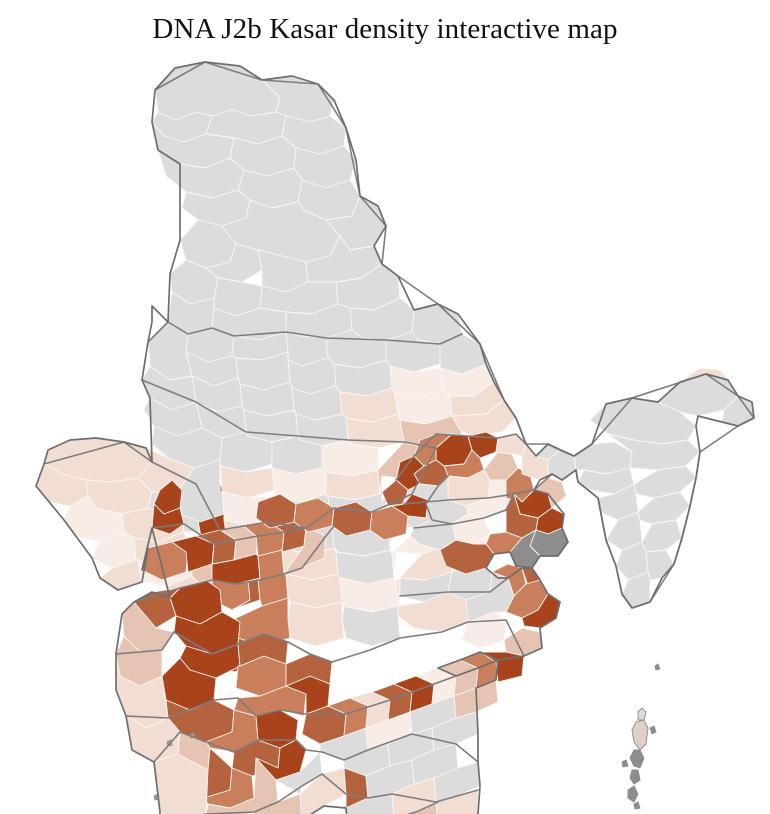 The image size is (770, 814). Describe the element at coordinates (315, 270) in the screenshot. I see `region-north-plains` at that location.